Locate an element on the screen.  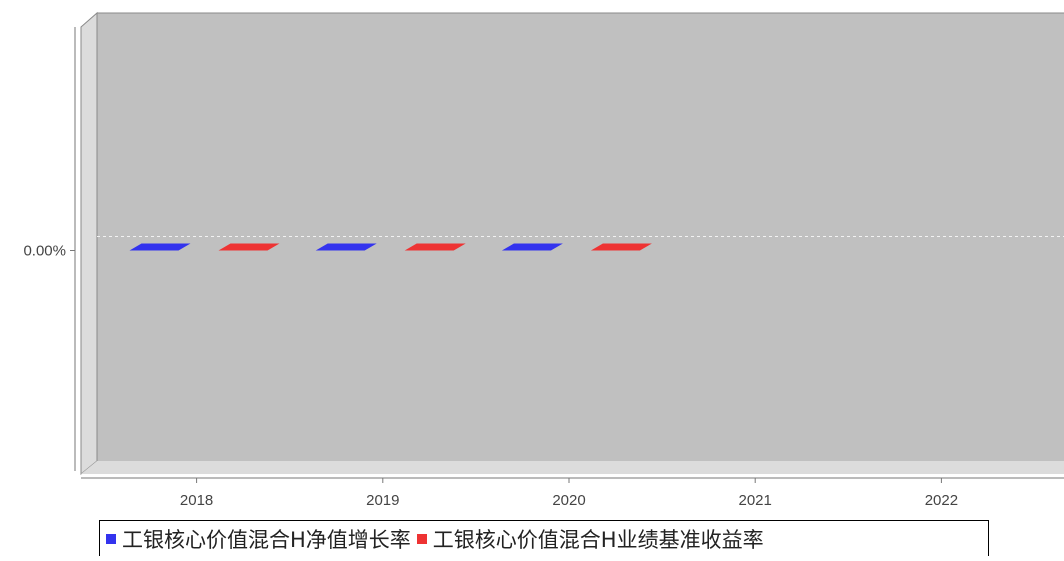
x-tick-label: 2021 is located at coordinates (755, 500).